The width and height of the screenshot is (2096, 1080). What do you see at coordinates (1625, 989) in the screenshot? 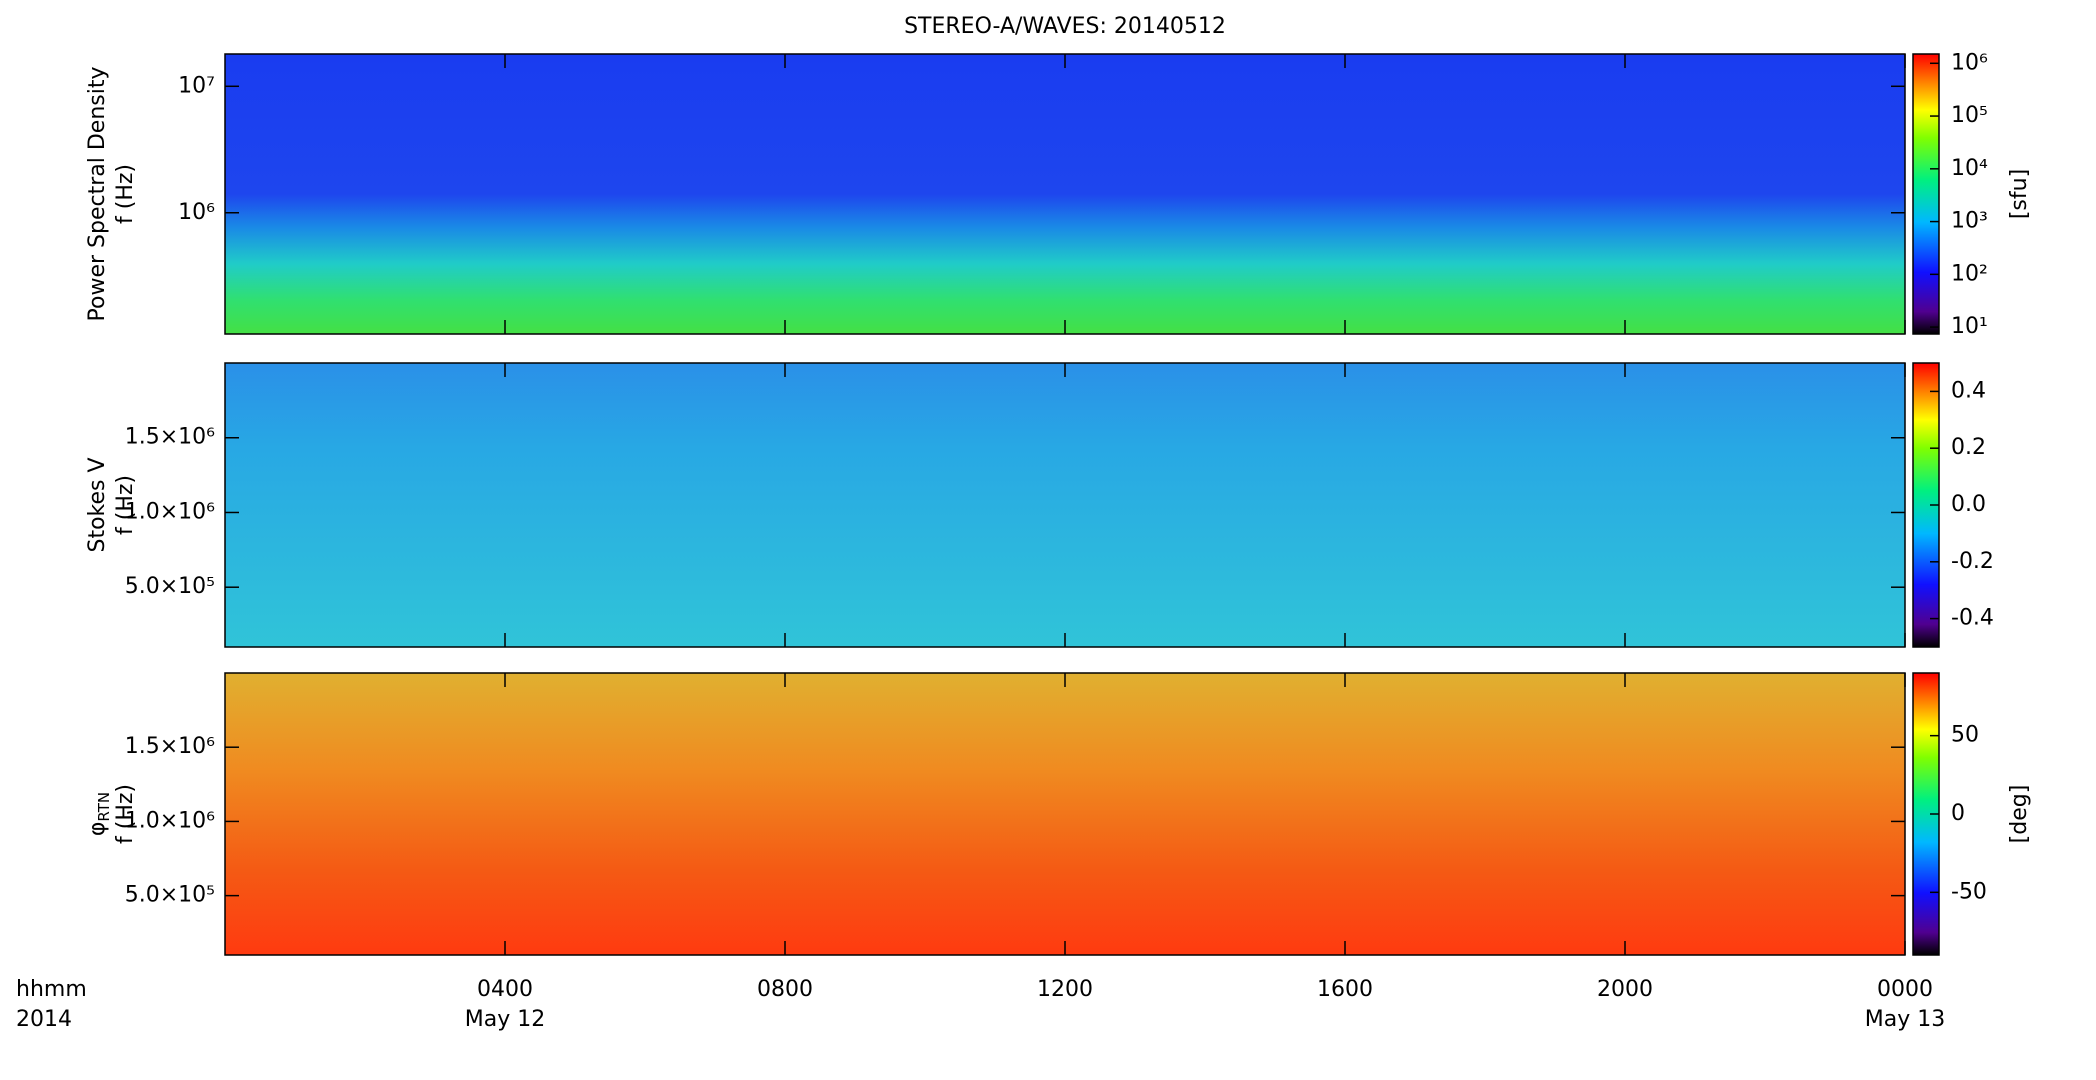
I see `x-tick-label: 2000` at bounding box center [1625, 989].